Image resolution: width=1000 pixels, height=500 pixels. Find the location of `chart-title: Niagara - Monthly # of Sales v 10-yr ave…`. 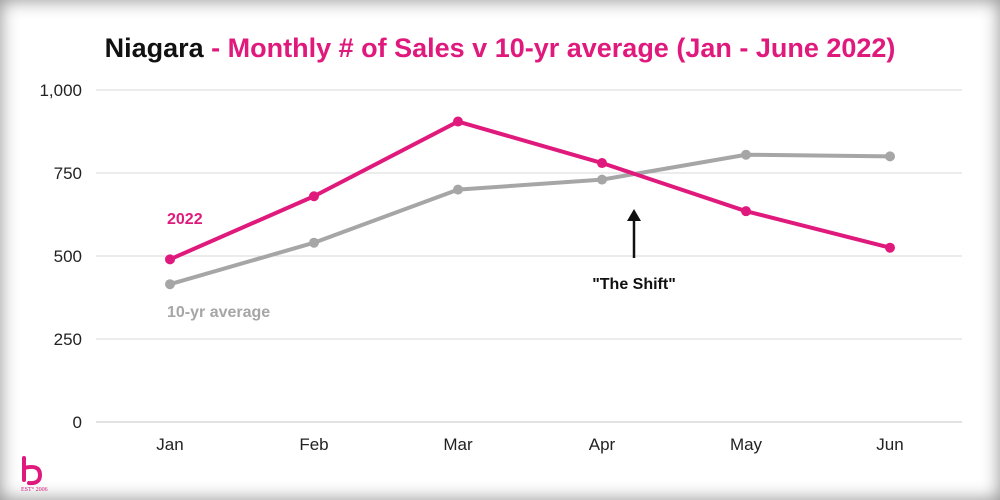

chart-title: Niagara - Monthly # of Sales v 10-yr ave… is located at coordinates (500, 48).